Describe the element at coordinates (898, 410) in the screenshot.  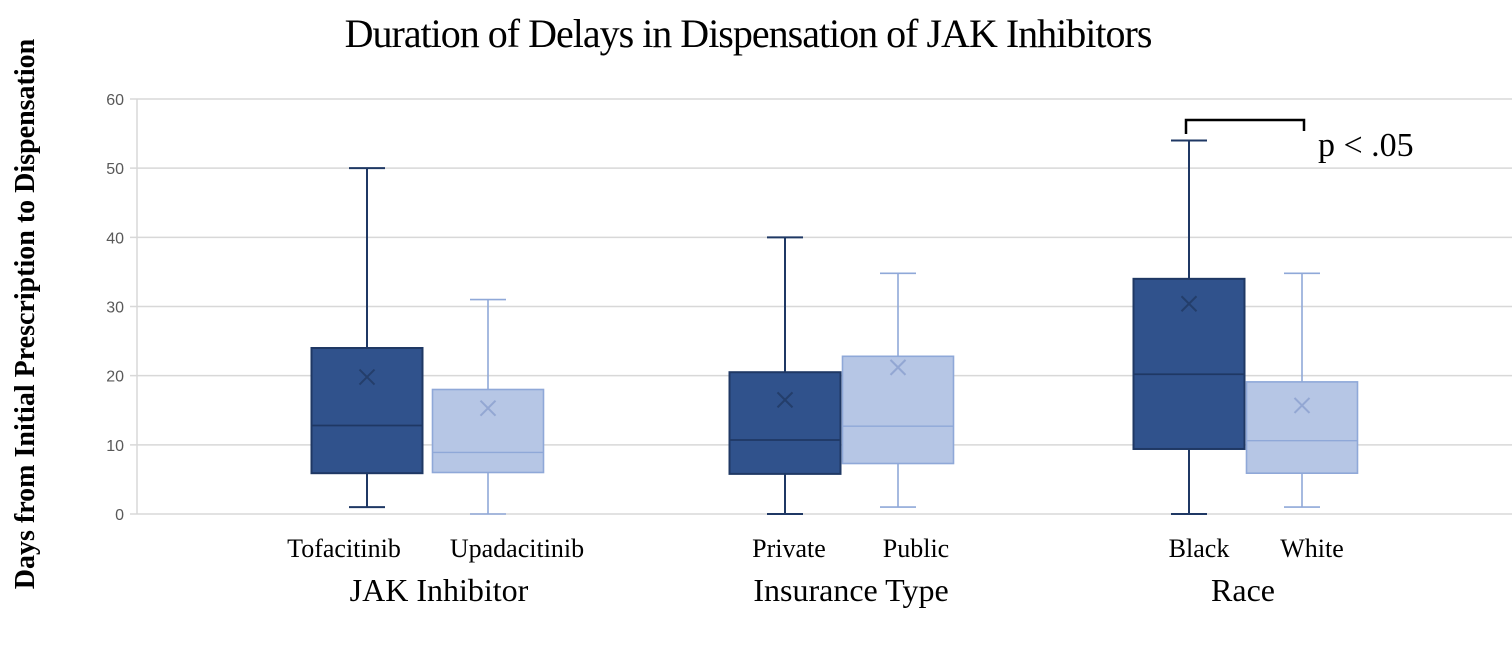
I see `iqr-box-public` at that location.